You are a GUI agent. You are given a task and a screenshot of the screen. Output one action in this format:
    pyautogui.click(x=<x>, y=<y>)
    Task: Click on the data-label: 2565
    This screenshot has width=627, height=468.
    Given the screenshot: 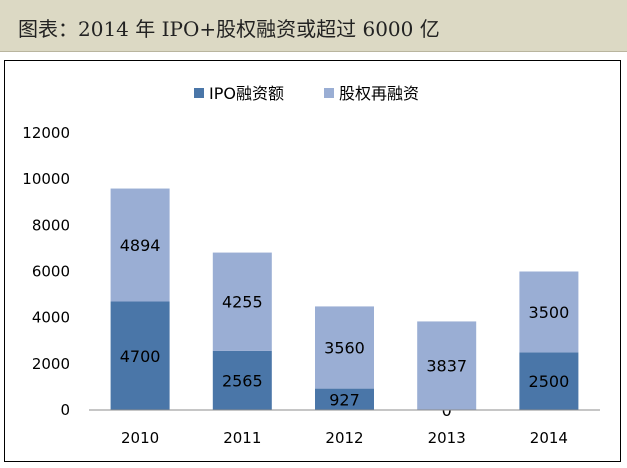 What is the action you would take?
    pyautogui.click(x=242, y=380)
    